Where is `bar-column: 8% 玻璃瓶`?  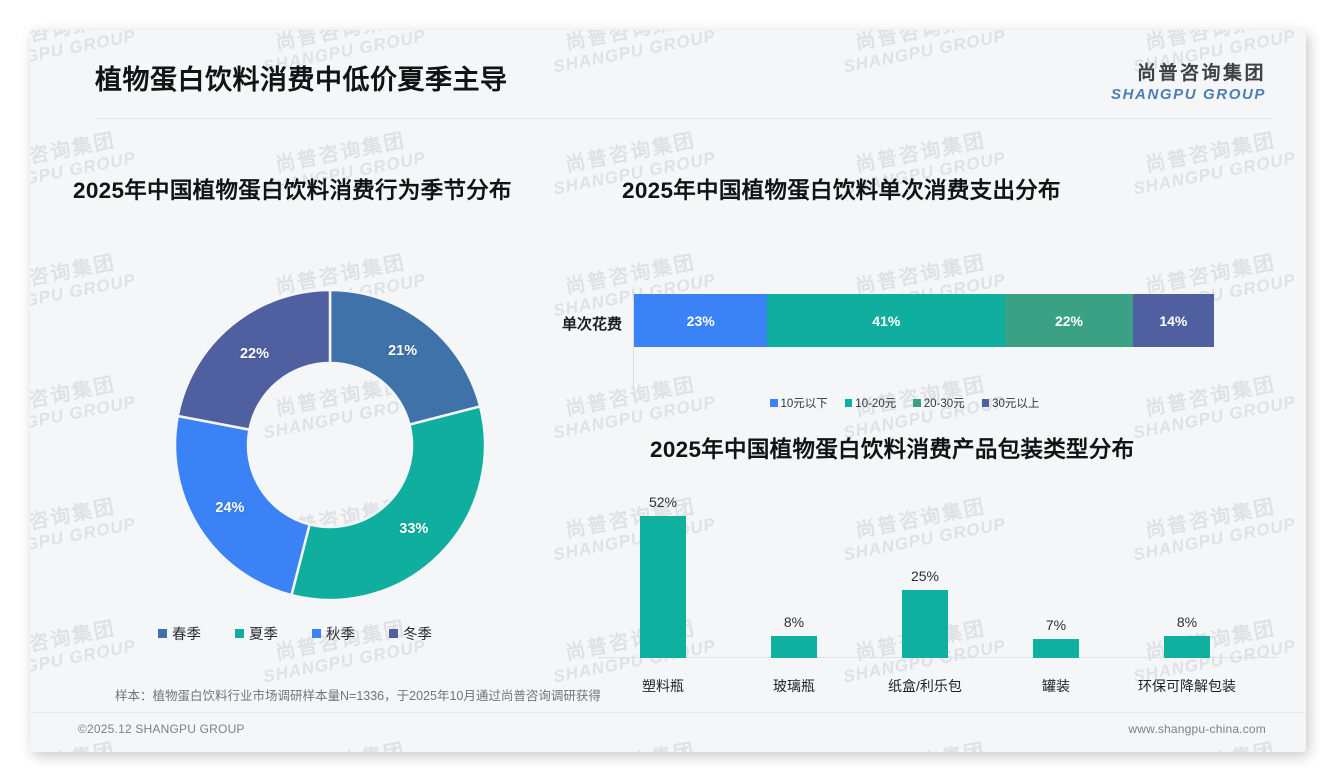
bar-column: 8% 玻璃瓶 is located at coordinates (794, 654).